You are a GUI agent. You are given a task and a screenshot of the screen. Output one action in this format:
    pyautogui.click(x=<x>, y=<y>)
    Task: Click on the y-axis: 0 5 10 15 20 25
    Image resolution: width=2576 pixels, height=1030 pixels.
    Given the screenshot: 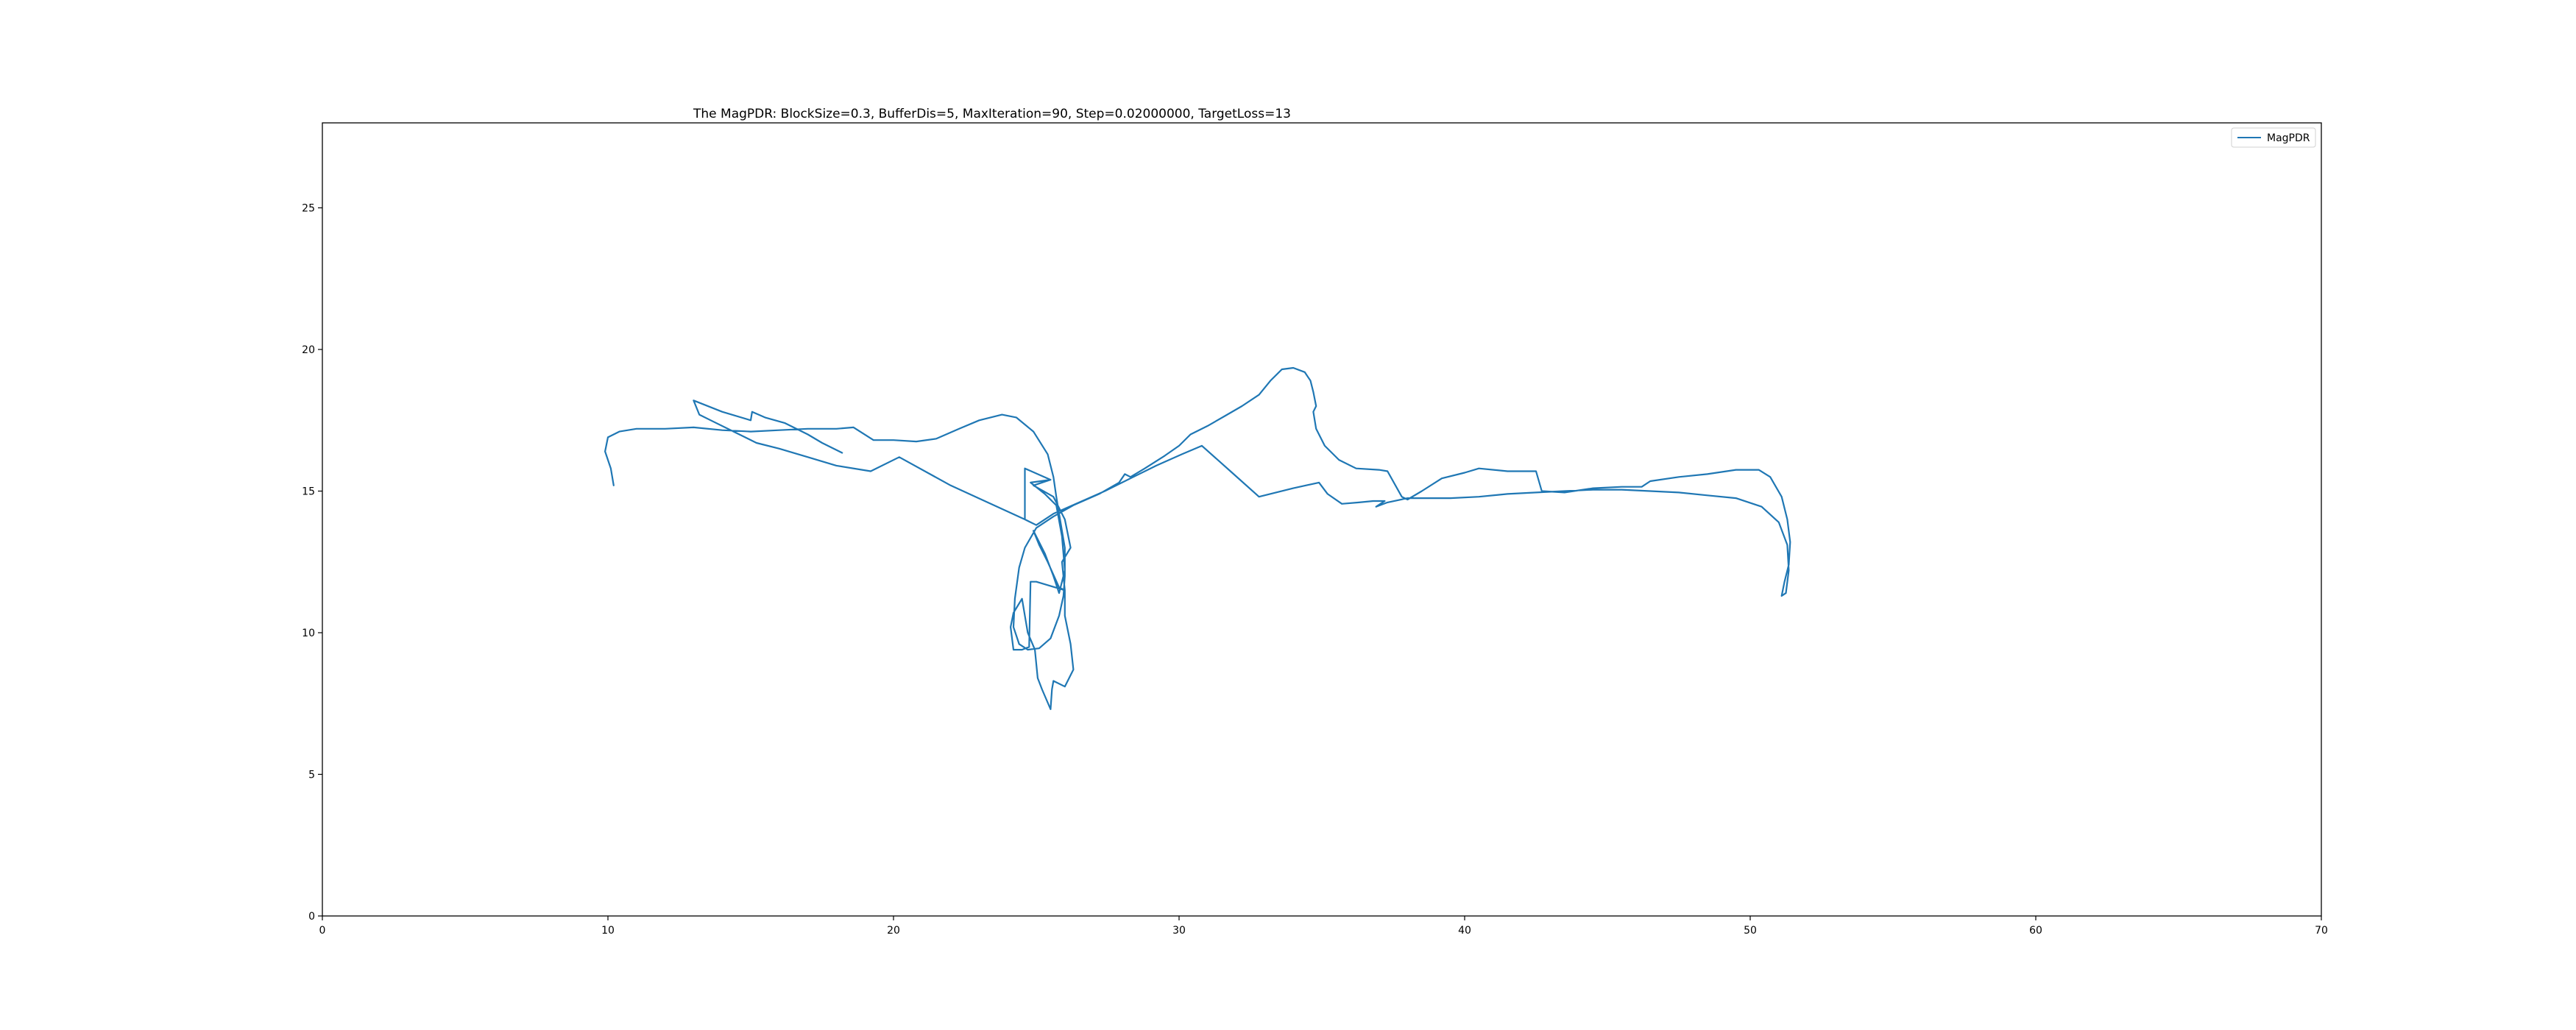 What is the action you would take?
    pyautogui.click(x=312, y=563)
    